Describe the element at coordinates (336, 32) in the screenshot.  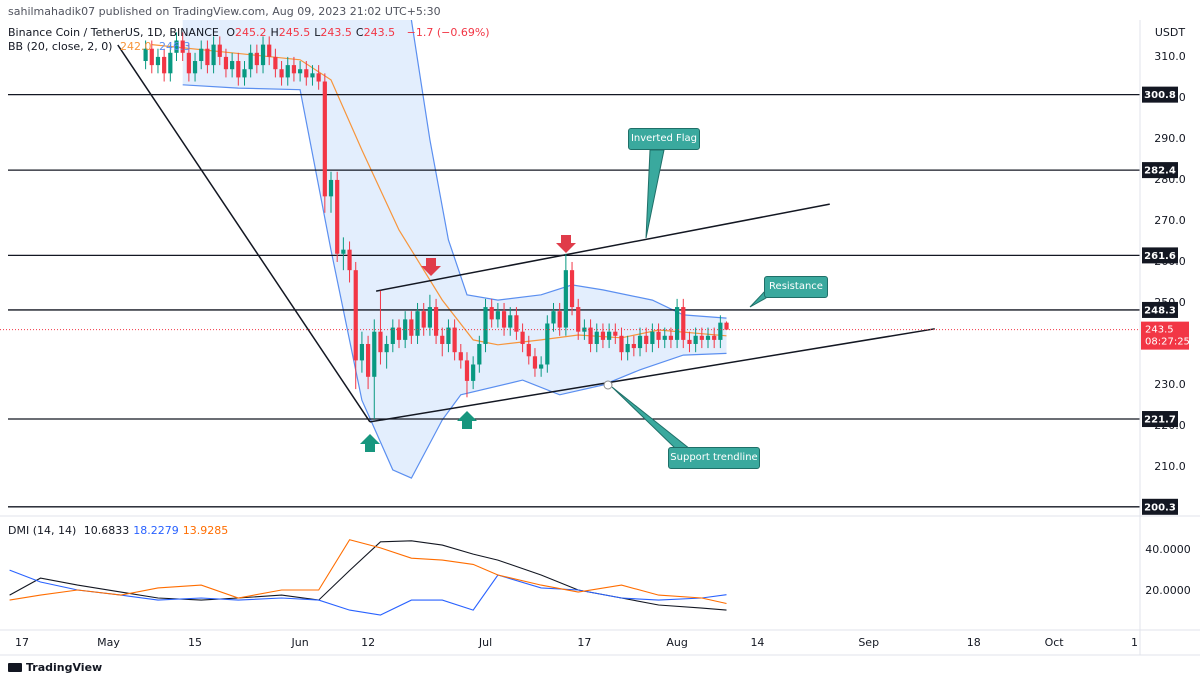
I see `ohlc-value: 243.5` at that location.